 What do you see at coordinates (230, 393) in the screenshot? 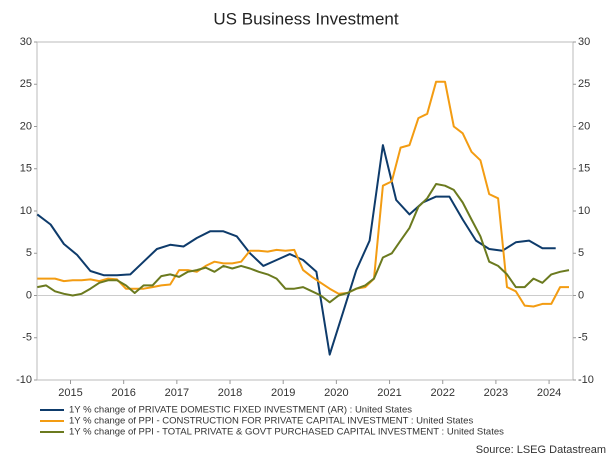
I see `x-tick-label: 2018` at bounding box center [230, 393].